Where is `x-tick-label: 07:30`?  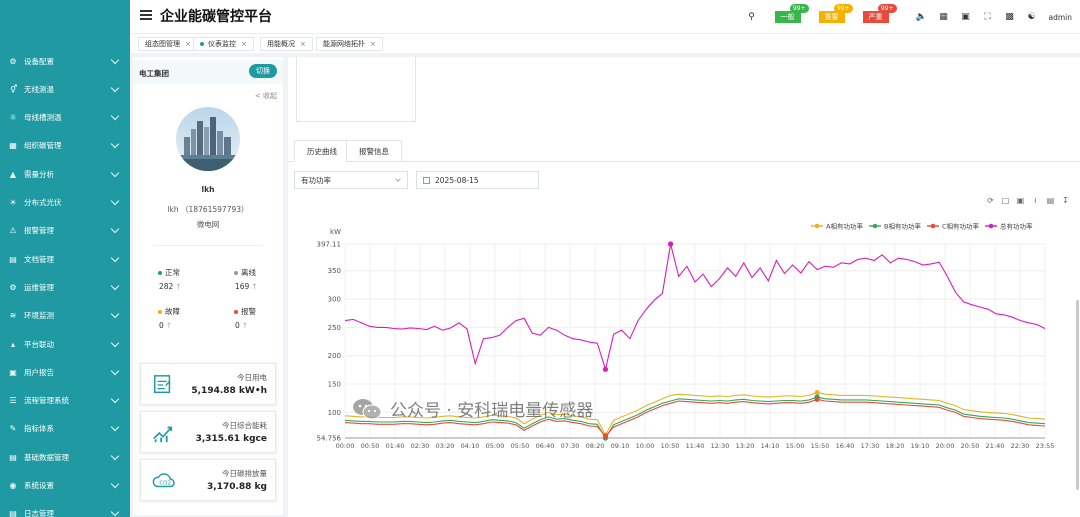 x-tick-label: 07:30 is located at coordinates (570, 446).